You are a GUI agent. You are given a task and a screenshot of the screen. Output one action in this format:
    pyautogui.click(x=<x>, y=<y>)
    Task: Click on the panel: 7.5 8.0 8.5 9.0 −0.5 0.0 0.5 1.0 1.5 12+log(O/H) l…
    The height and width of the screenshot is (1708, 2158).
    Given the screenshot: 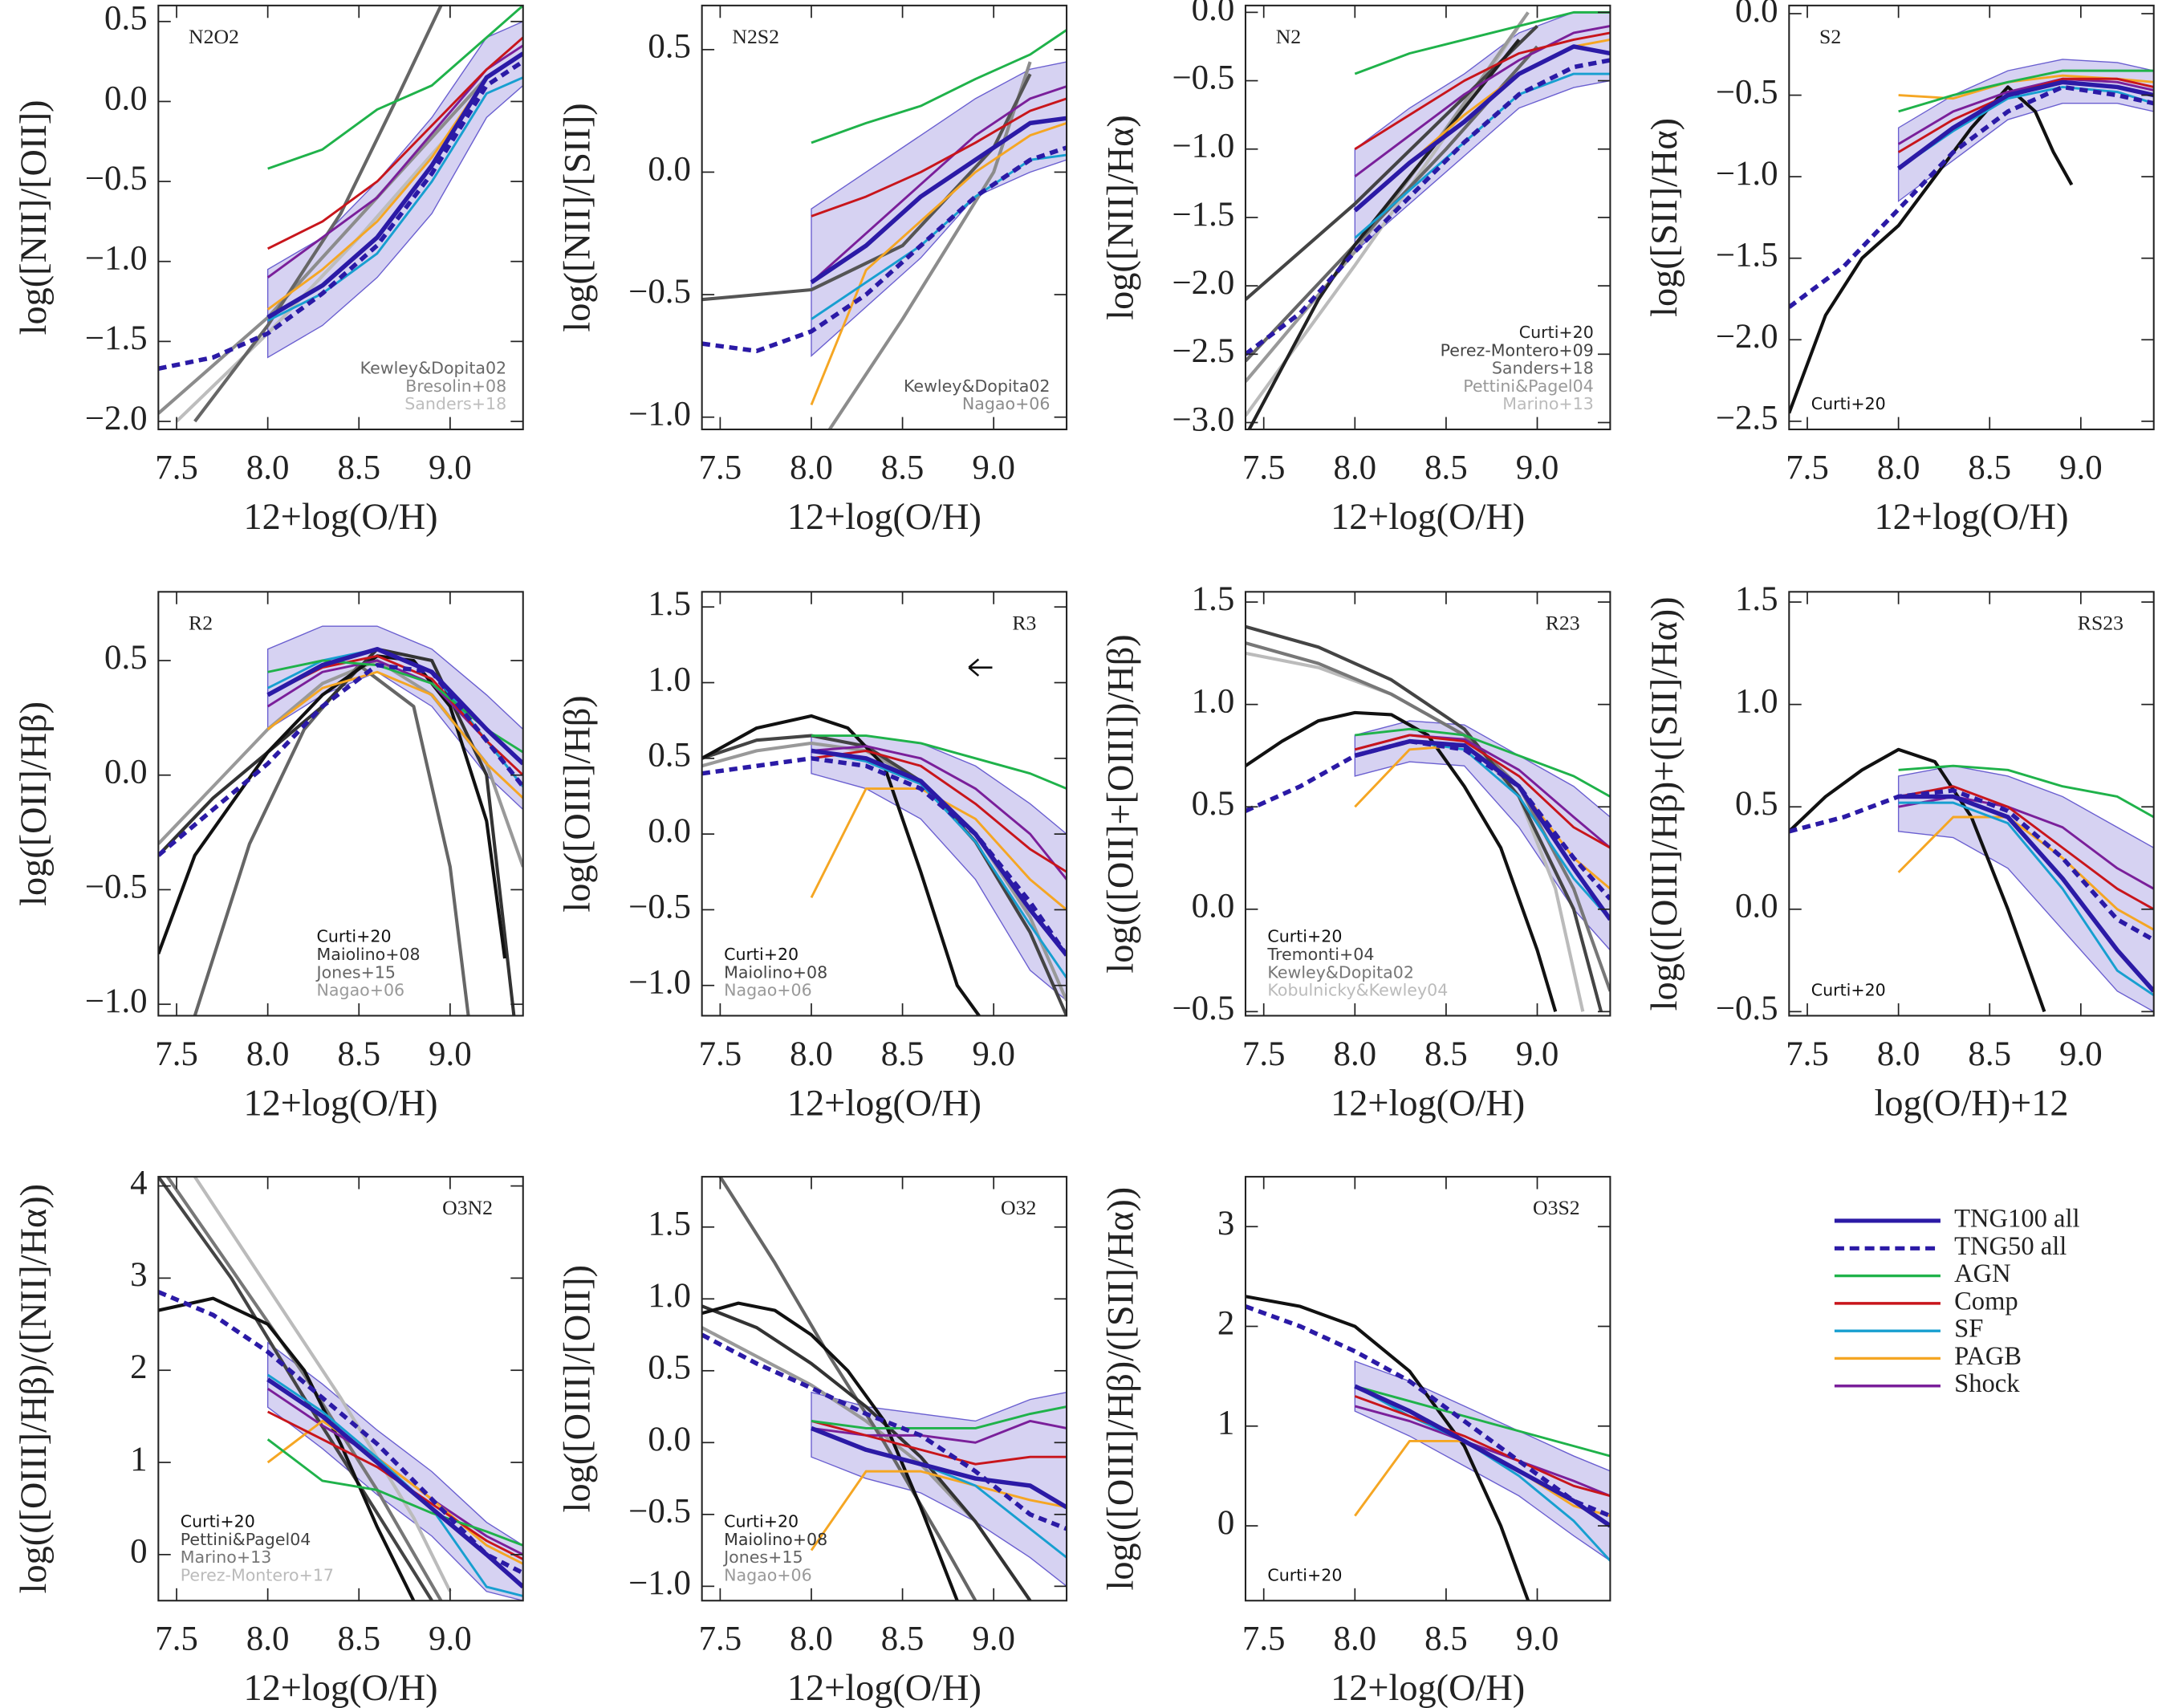 What is the action you would take?
    pyautogui.click(x=1356, y=852)
    